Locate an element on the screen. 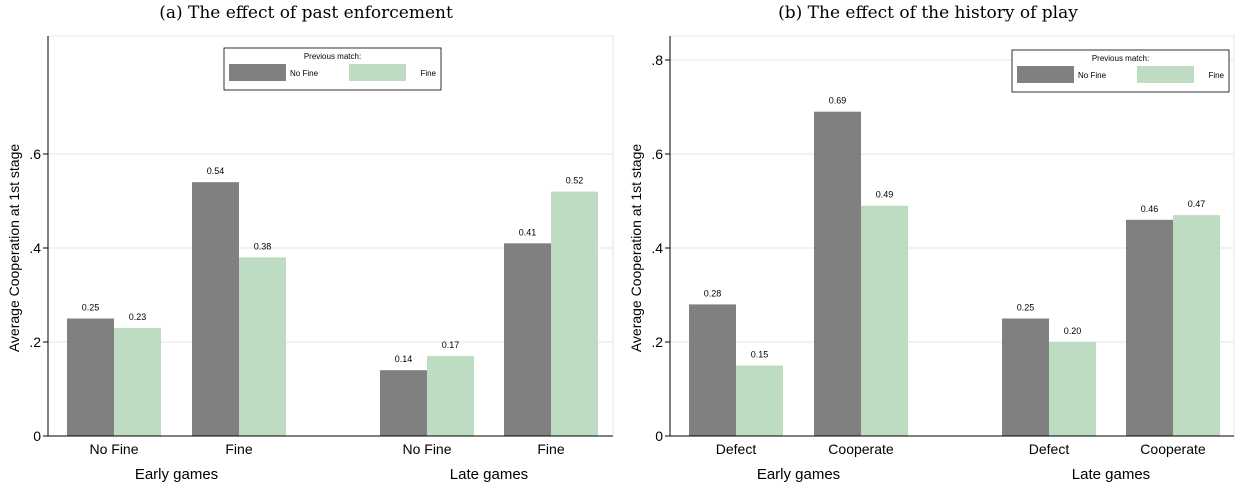 Image resolution: width=1237 pixels, height=489 pixels. bar-value-label: 0.54 is located at coordinates (216, 171).